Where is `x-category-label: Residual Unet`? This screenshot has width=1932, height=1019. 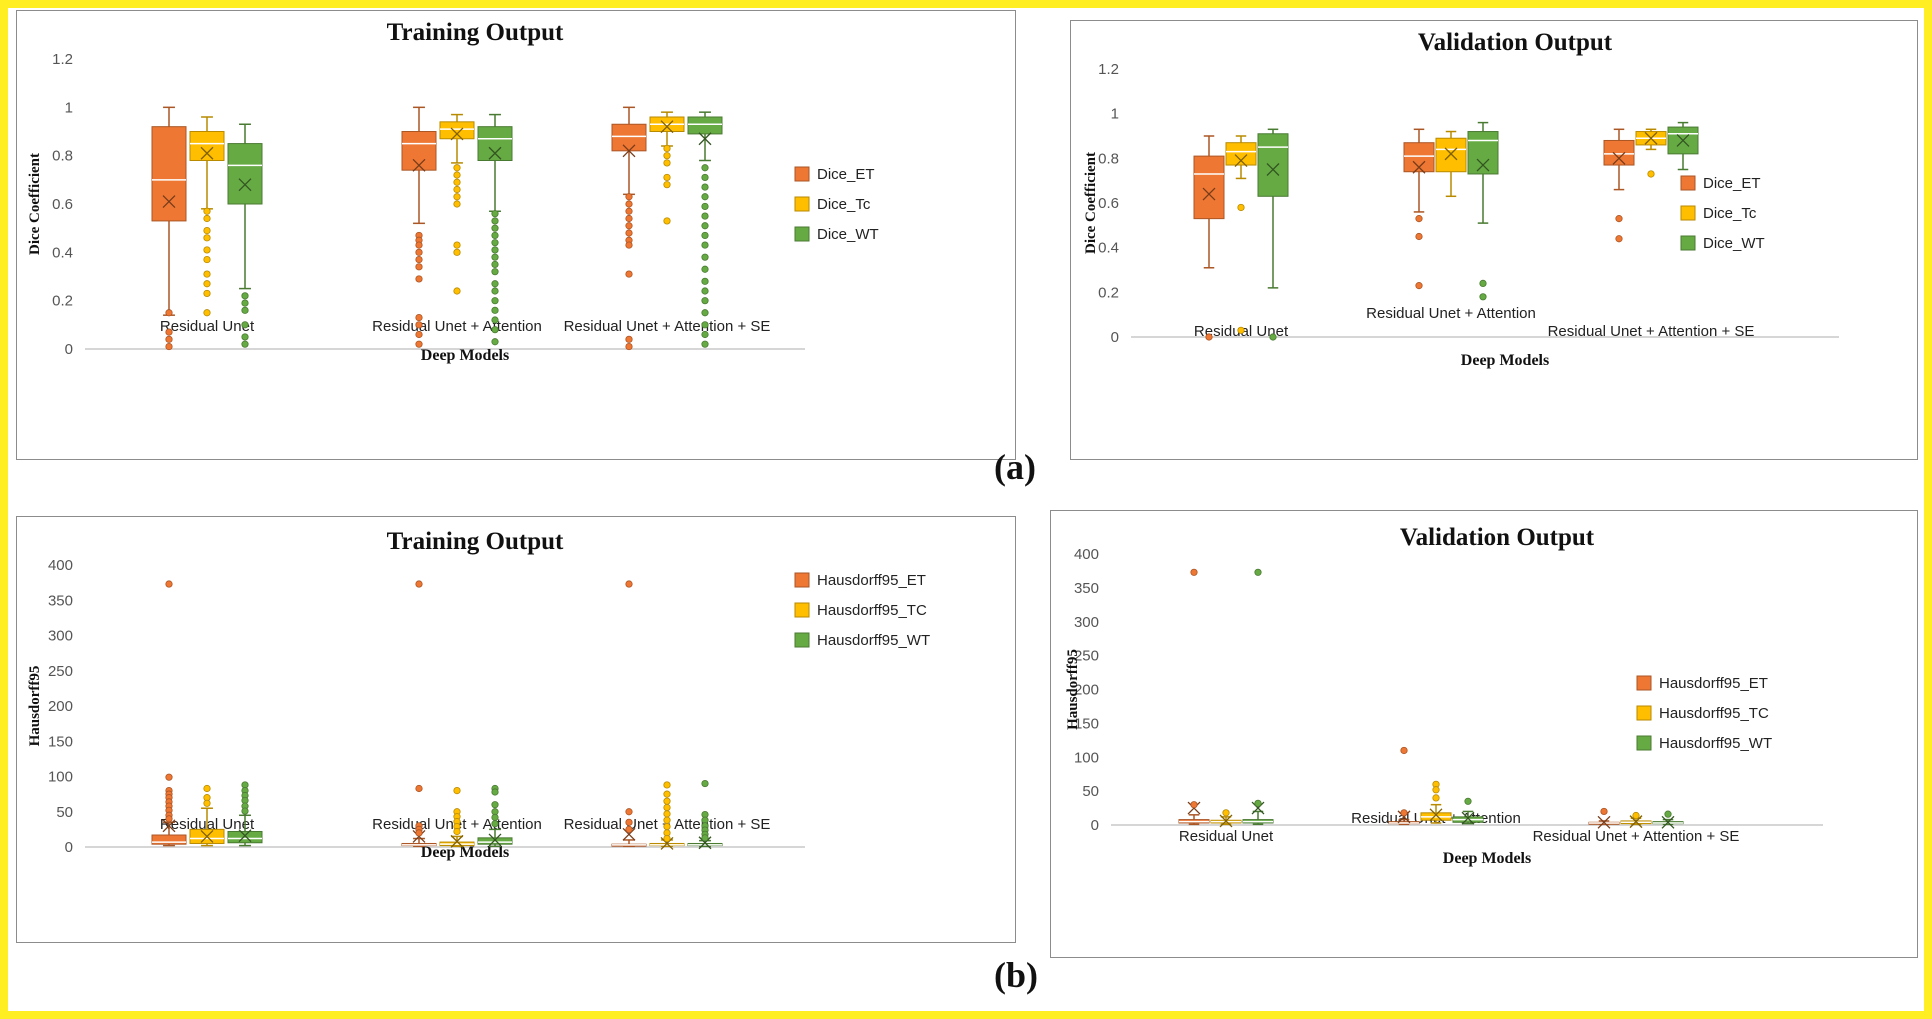
x-category-label: Residual Unet is located at coordinates (207, 326).